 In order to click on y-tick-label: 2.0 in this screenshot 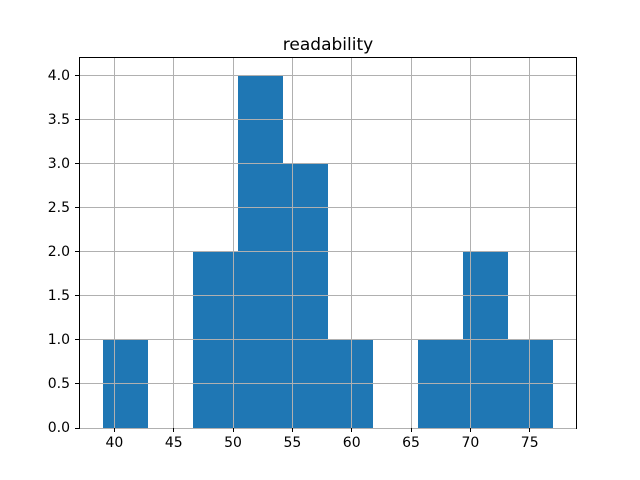, I will do `click(58, 251)`.